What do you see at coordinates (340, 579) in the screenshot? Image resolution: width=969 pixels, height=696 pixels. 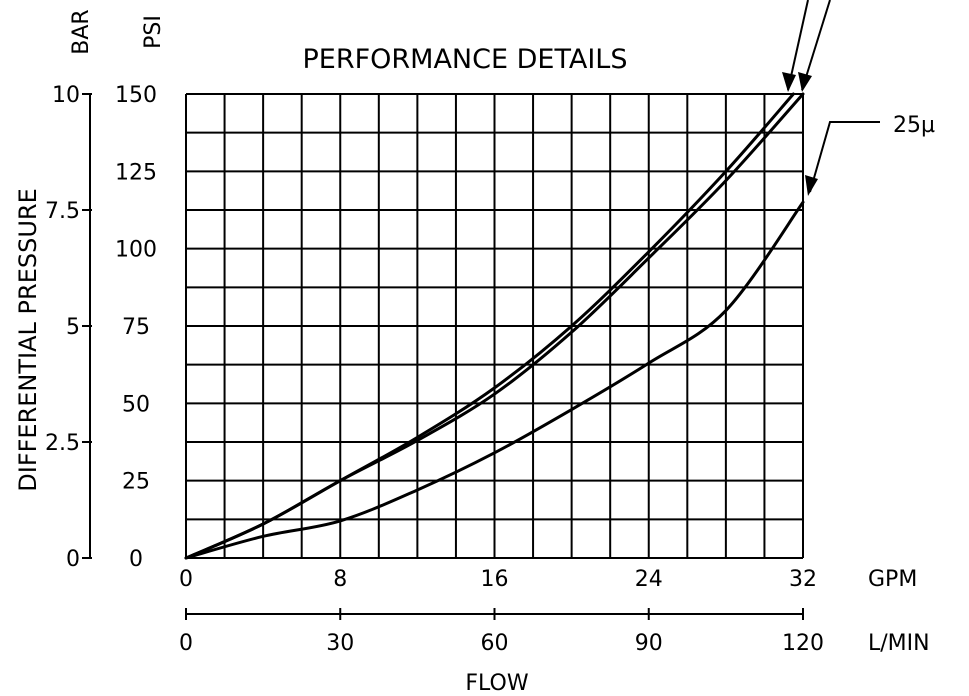 I see `gpm-tick-label: 8` at bounding box center [340, 579].